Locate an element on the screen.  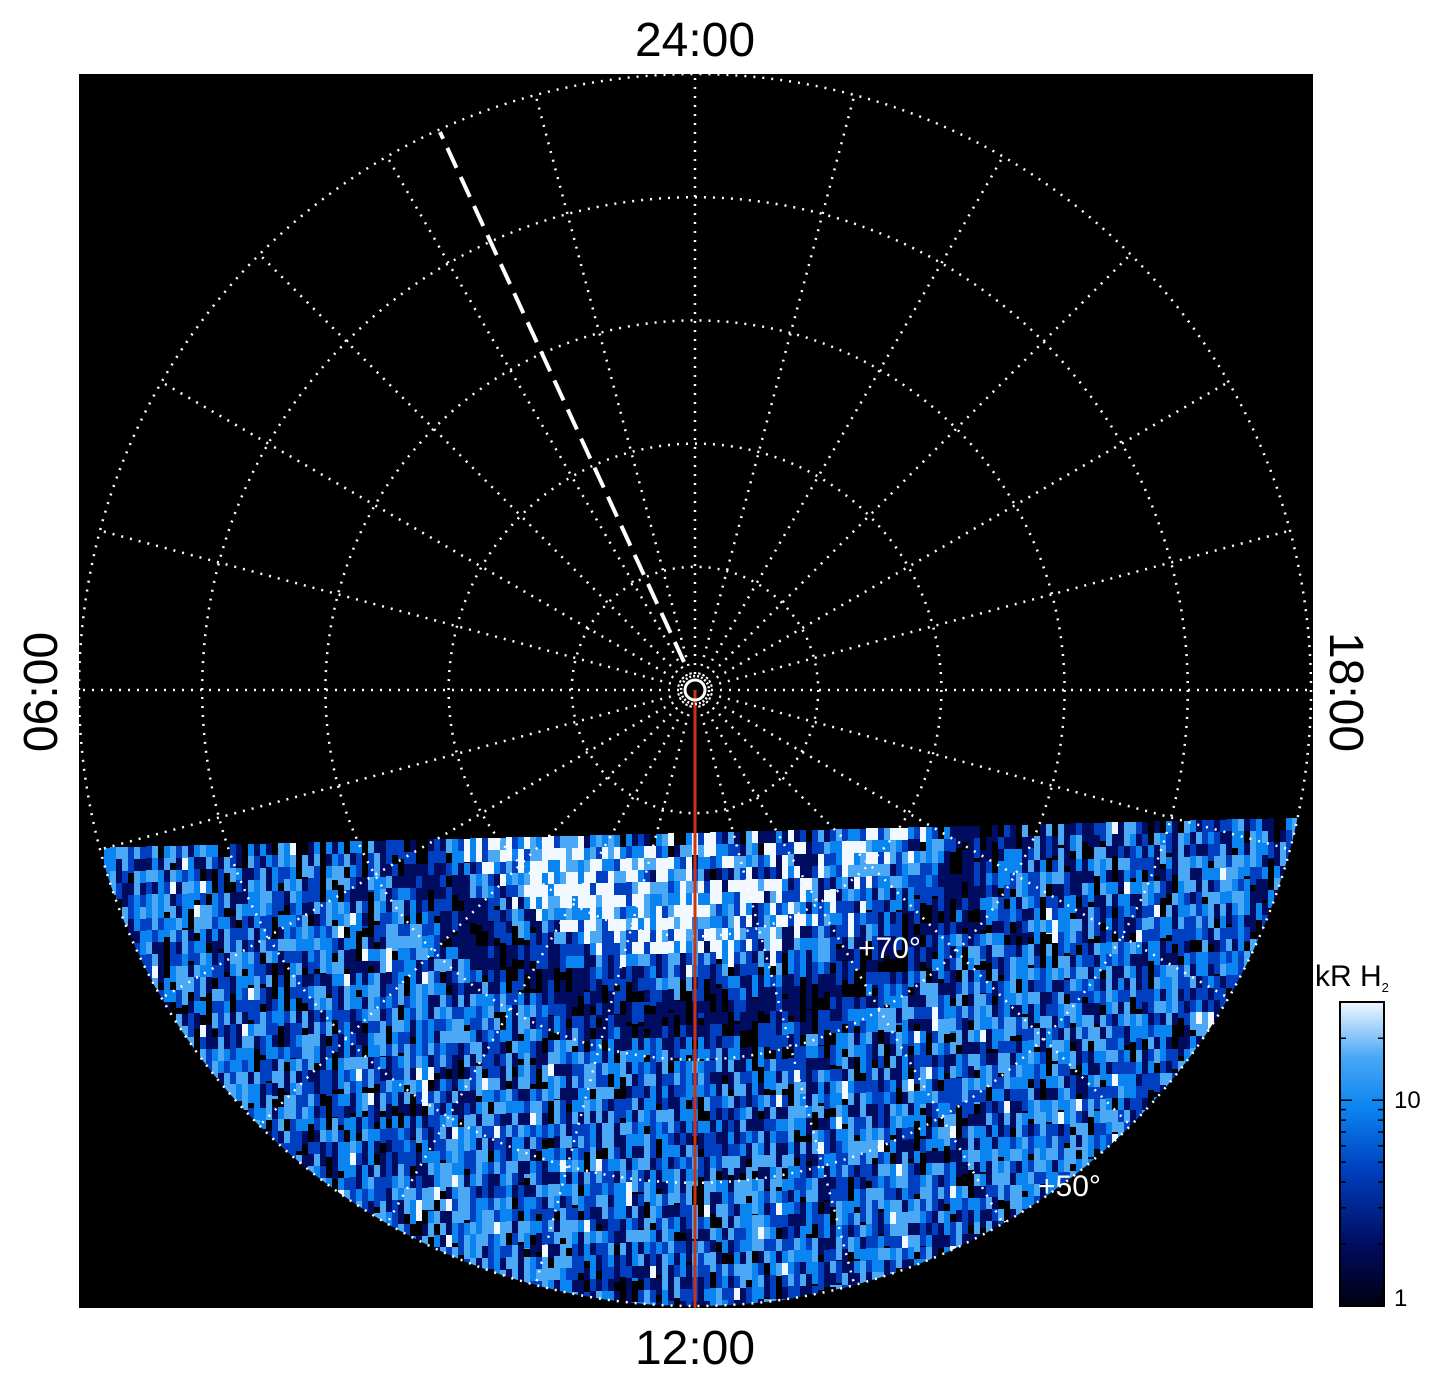
colorbar-title-sub: 2 is located at coordinates (1385, 987).